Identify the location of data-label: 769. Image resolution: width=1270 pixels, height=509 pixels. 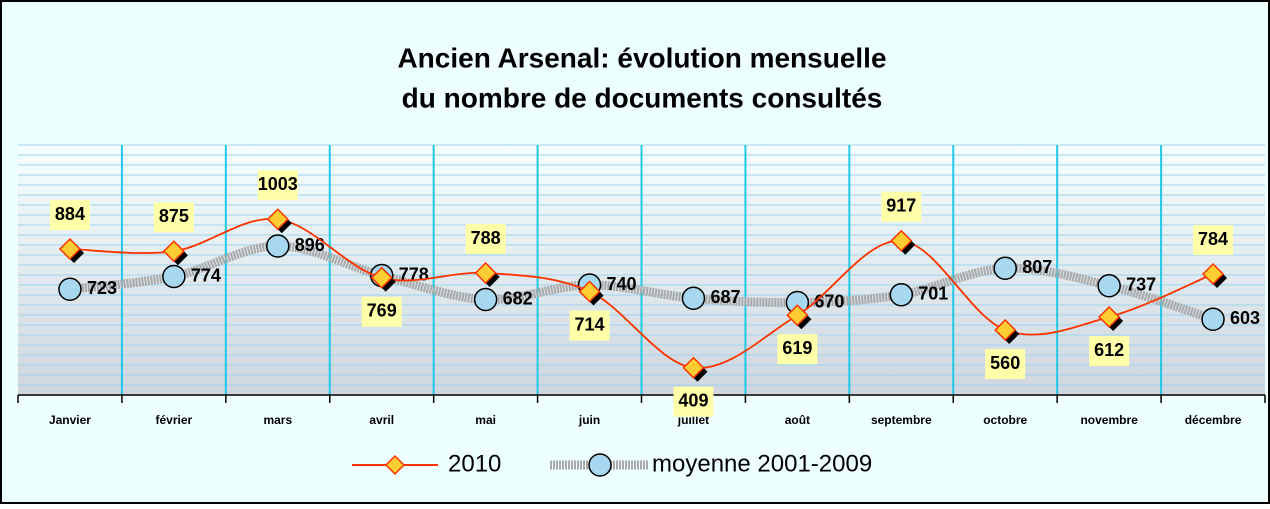
(382, 311).